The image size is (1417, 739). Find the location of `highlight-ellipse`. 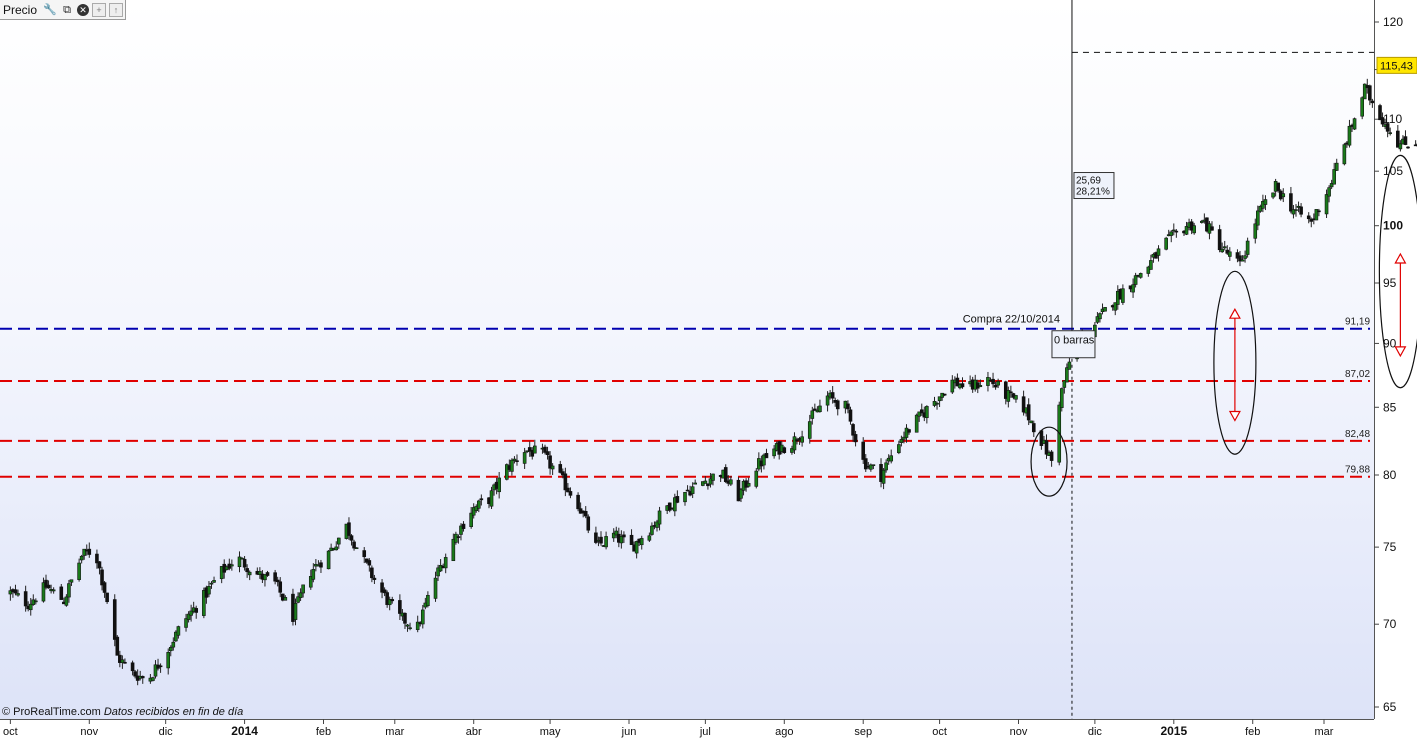

highlight-ellipse is located at coordinates (1049, 461).